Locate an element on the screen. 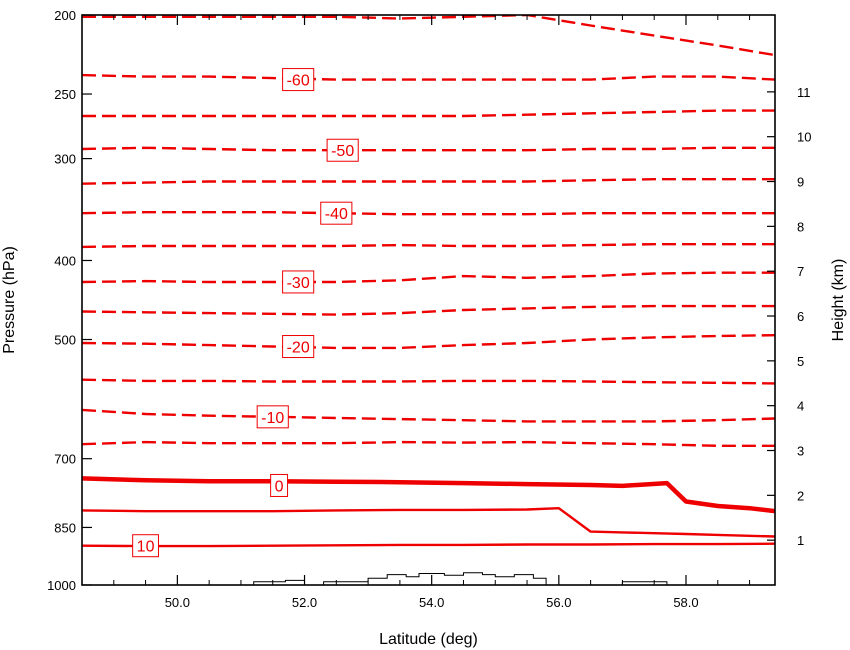 The width and height of the screenshot is (850, 650). contour-label: -30 is located at coordinates (298, 282).